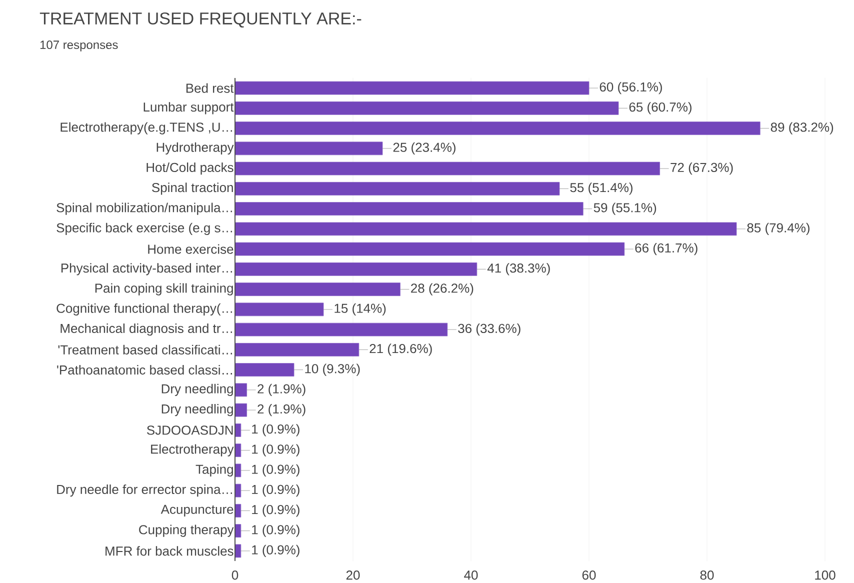 The height and width of the screenshot is (583, 854). I want to click on chart-title: TREATMENT USED FREQUENTLY ARE:-, so click(201, 20).